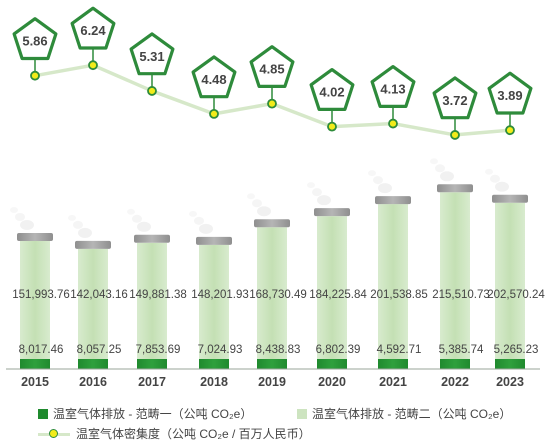 The image size is (547, 446). Describe the element at coordinates (510, 130) in the screenshot. I see `intensity-point-2023` at that location.